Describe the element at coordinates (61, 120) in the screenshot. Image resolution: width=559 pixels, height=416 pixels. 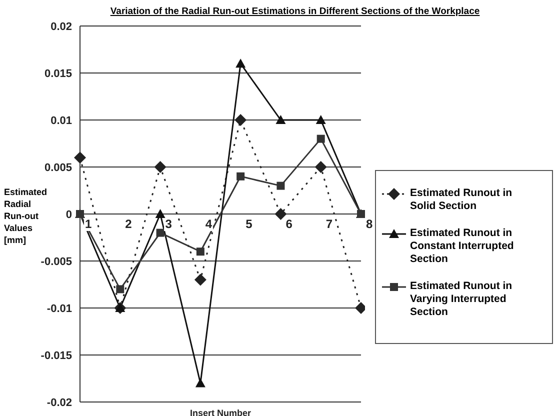
I see `y-tick-label: 0.01` at that location.